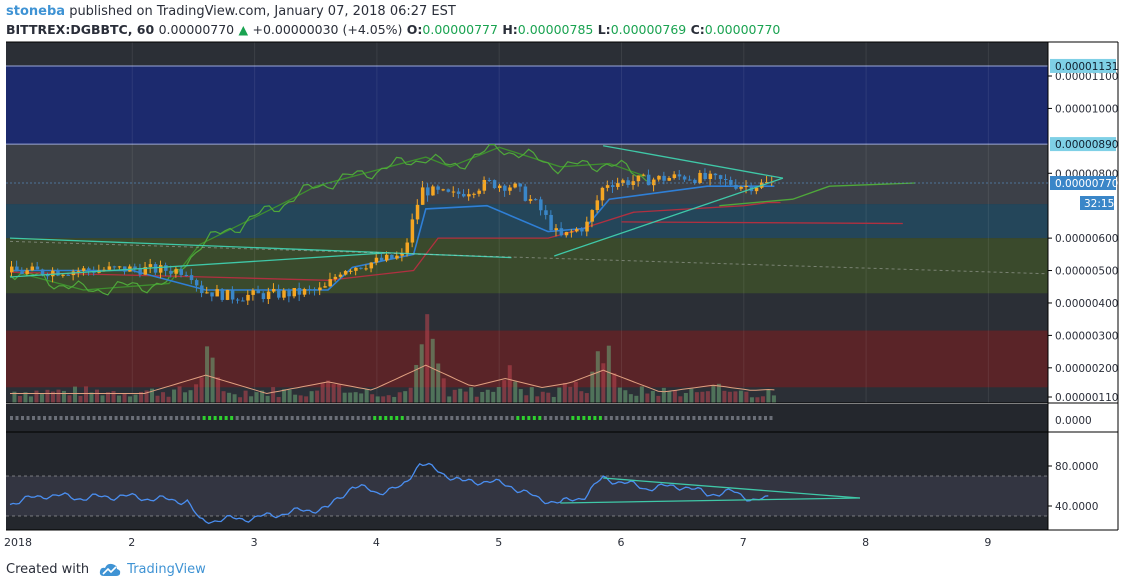 This screenshot has width=1125, height=588. I want to click on kijun-extension-line, so click(762, 223).